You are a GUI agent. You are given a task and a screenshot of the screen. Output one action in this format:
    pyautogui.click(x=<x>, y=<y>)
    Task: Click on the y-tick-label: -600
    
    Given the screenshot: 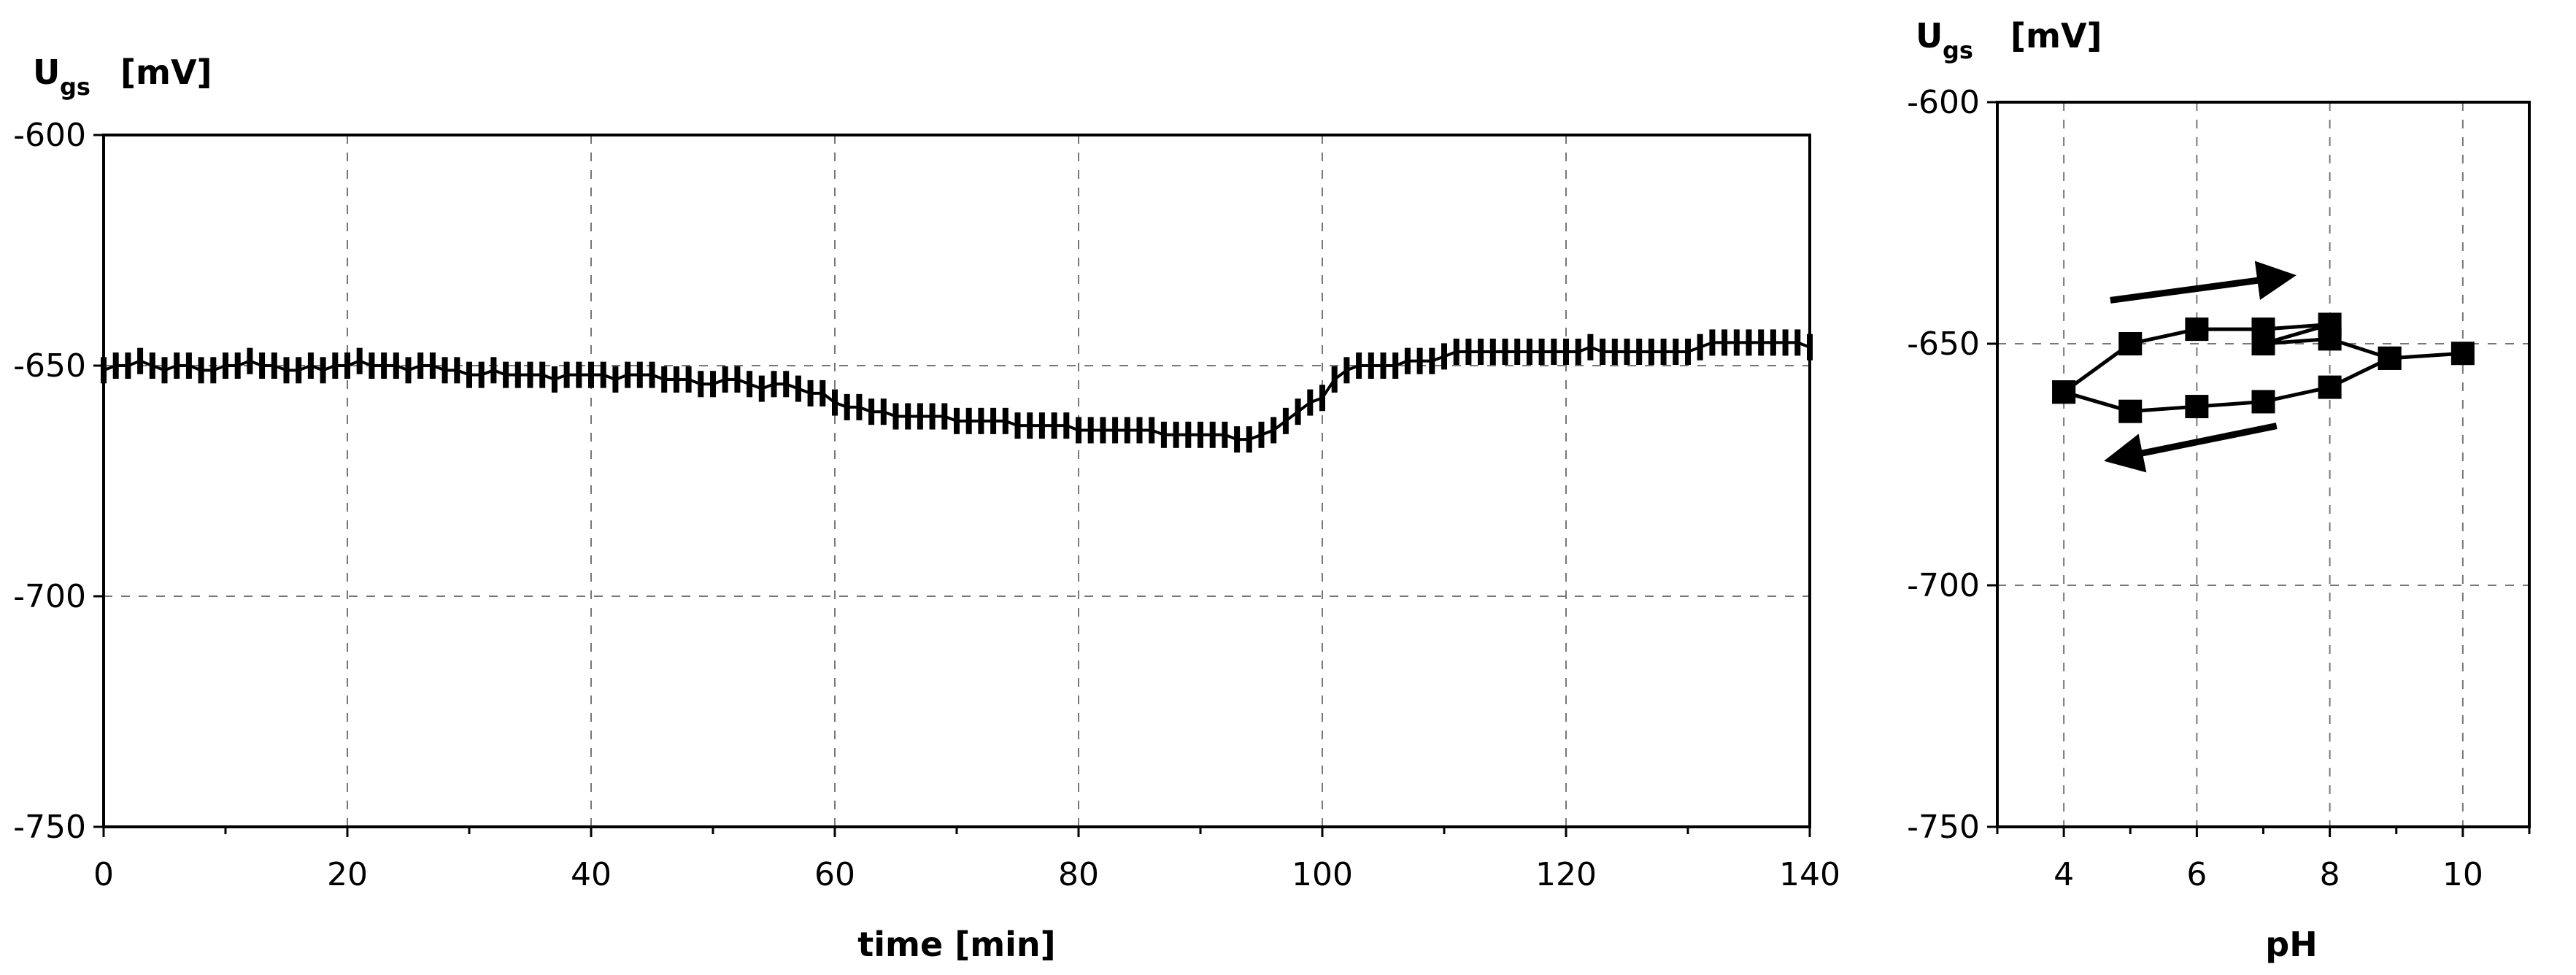 What is the action you would take?
    pyautogui.click(x=49, y=135)
    